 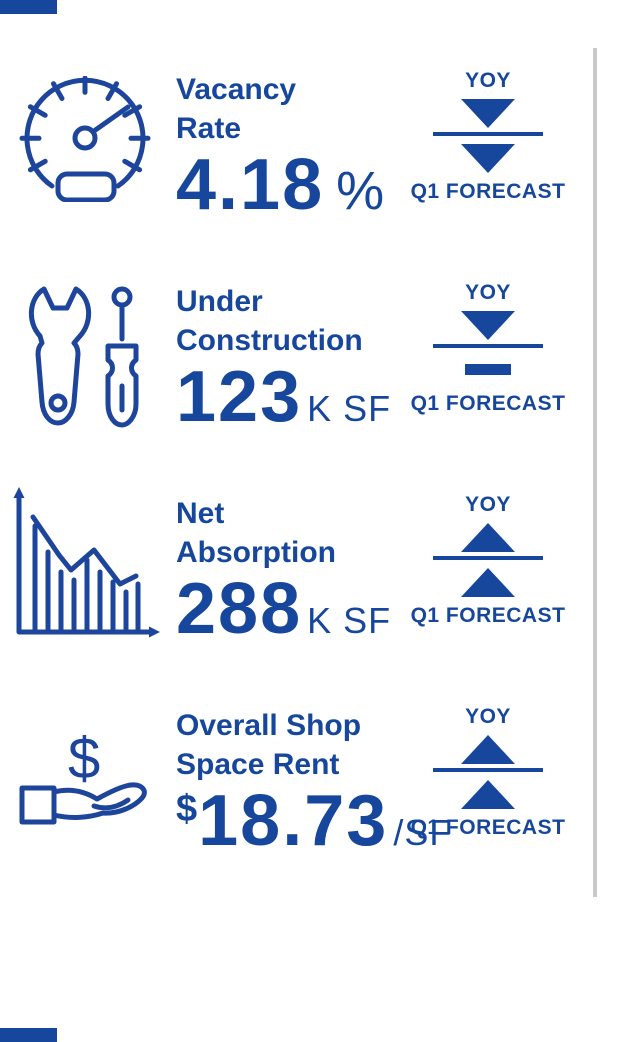 I want to click on metric-text-block: Vacancy Rate 4.18 %, so click(x=295, y=147).